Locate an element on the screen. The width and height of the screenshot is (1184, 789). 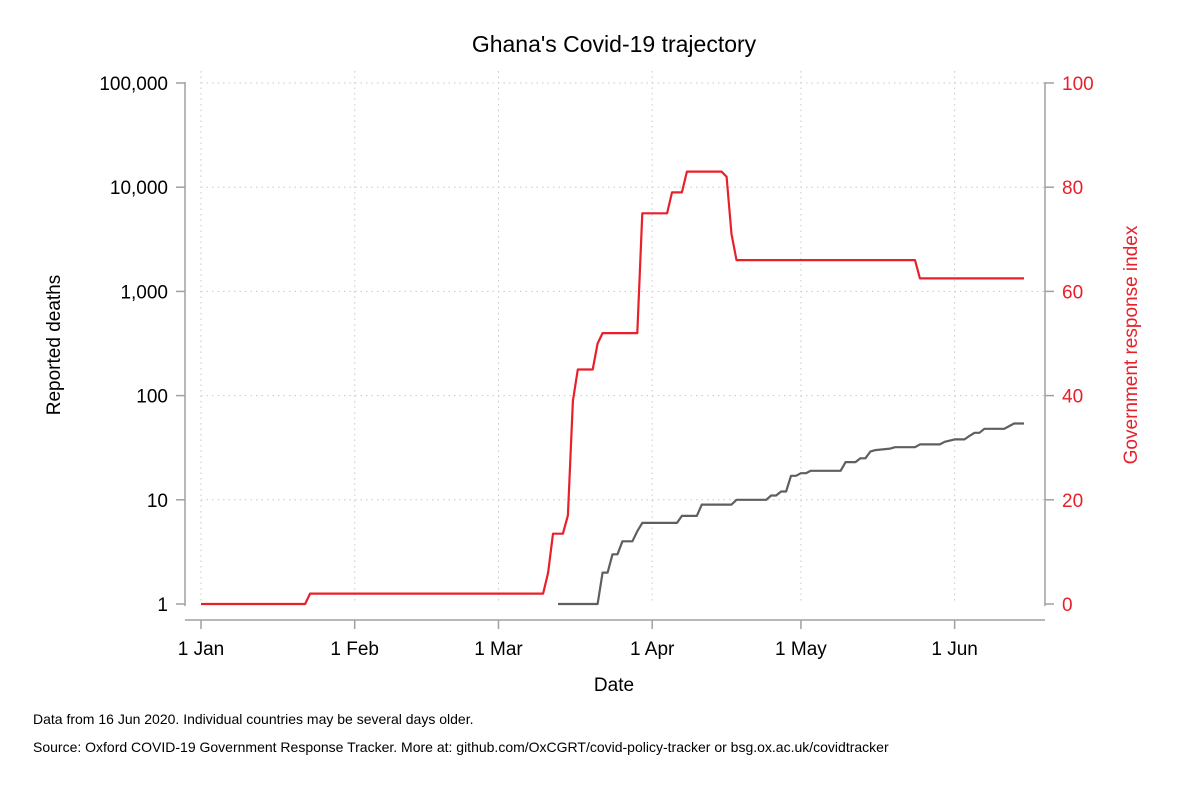
y-axis-right-label: Government response index is located at coordinates (1131, 344).